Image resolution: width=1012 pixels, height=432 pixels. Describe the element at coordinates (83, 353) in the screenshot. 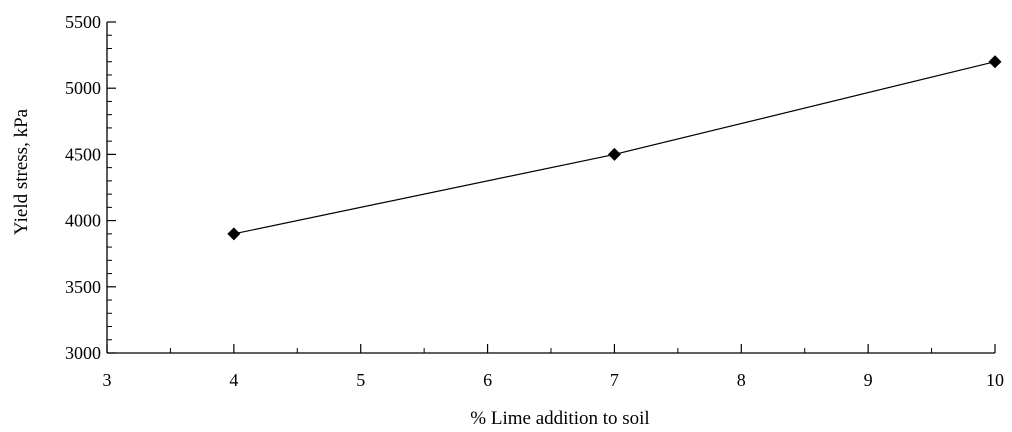

I see `y-tick-label: 3000` at that location.